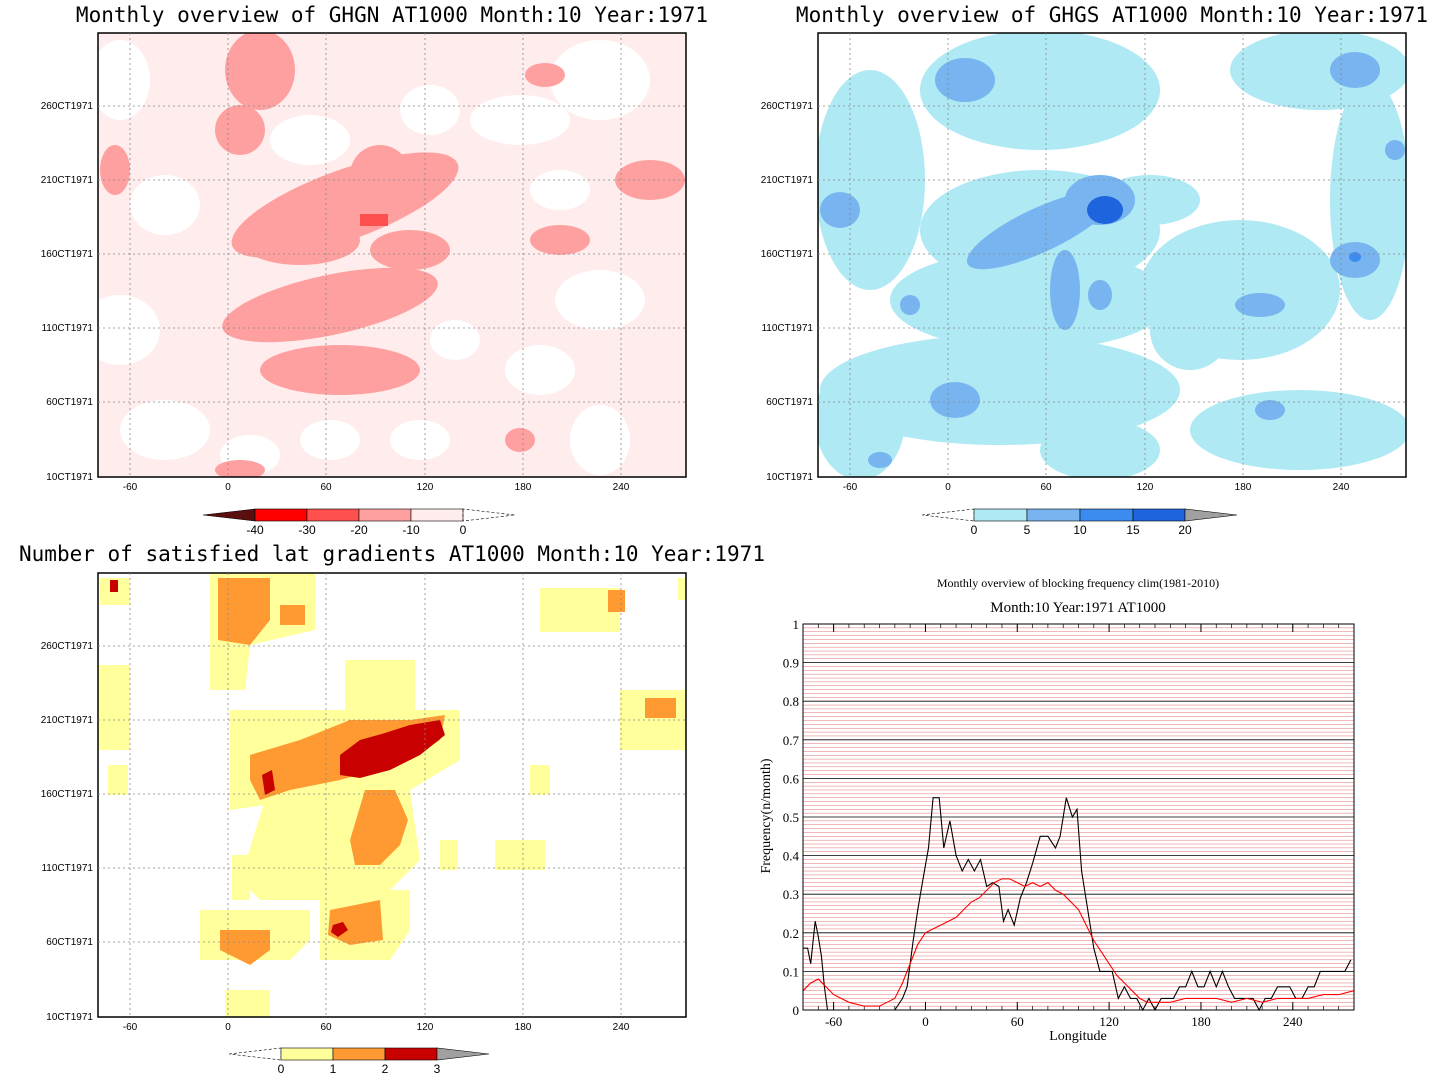 This screenshot has width=1440, height=1091. What do you see at coordinates (277, 758) in the screenshot?
I see `latgrad-2to3-regions` at bounding box center [277, 758].